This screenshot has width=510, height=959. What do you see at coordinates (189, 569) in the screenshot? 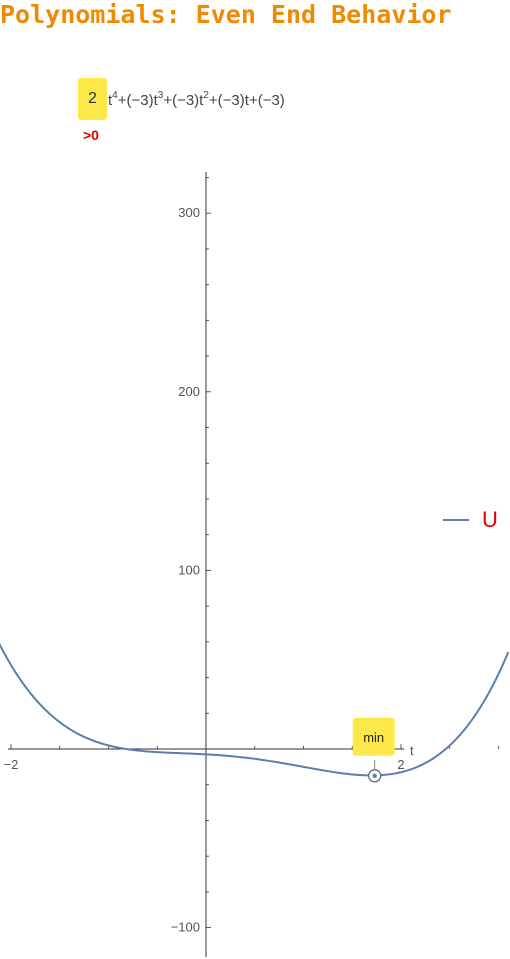
I see `y-tick-label: 100` at bounding box center [189, 569].